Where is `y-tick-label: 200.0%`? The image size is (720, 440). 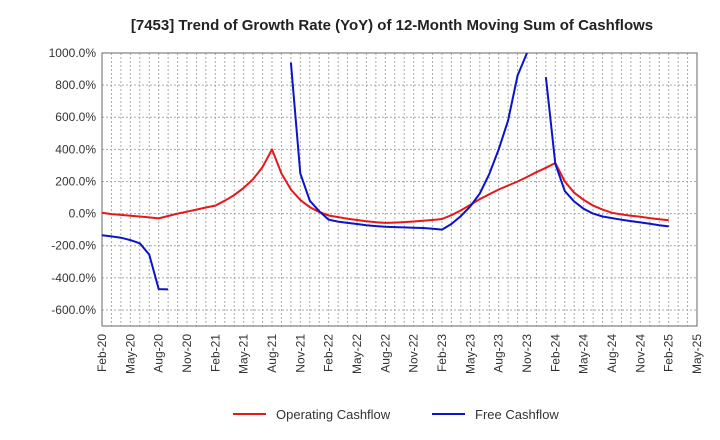 y-tick-label: 200.0% is located at coordinates (75, 181).